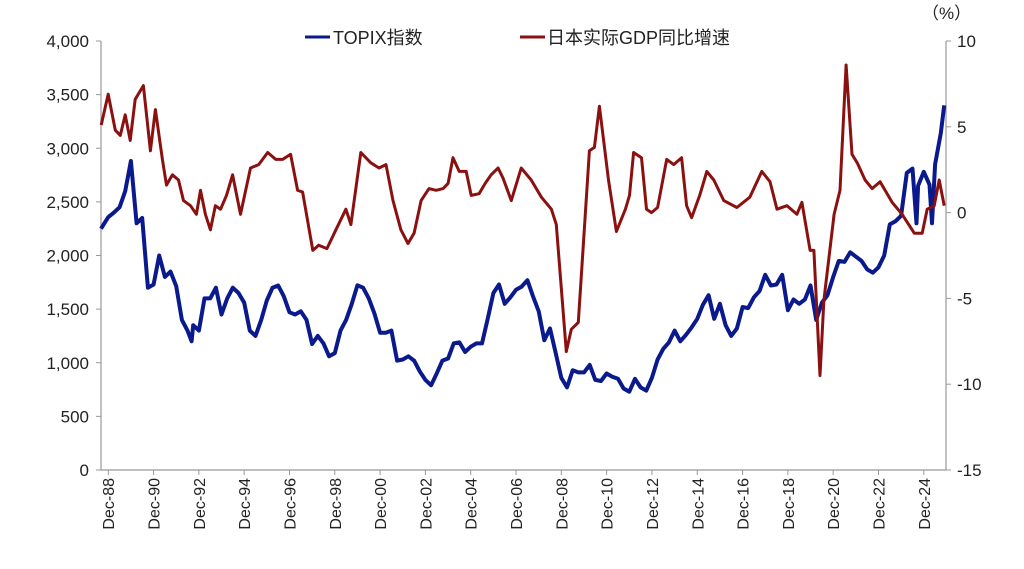  I want to click on x-tick-label: Dec-10, so click(608, 504).